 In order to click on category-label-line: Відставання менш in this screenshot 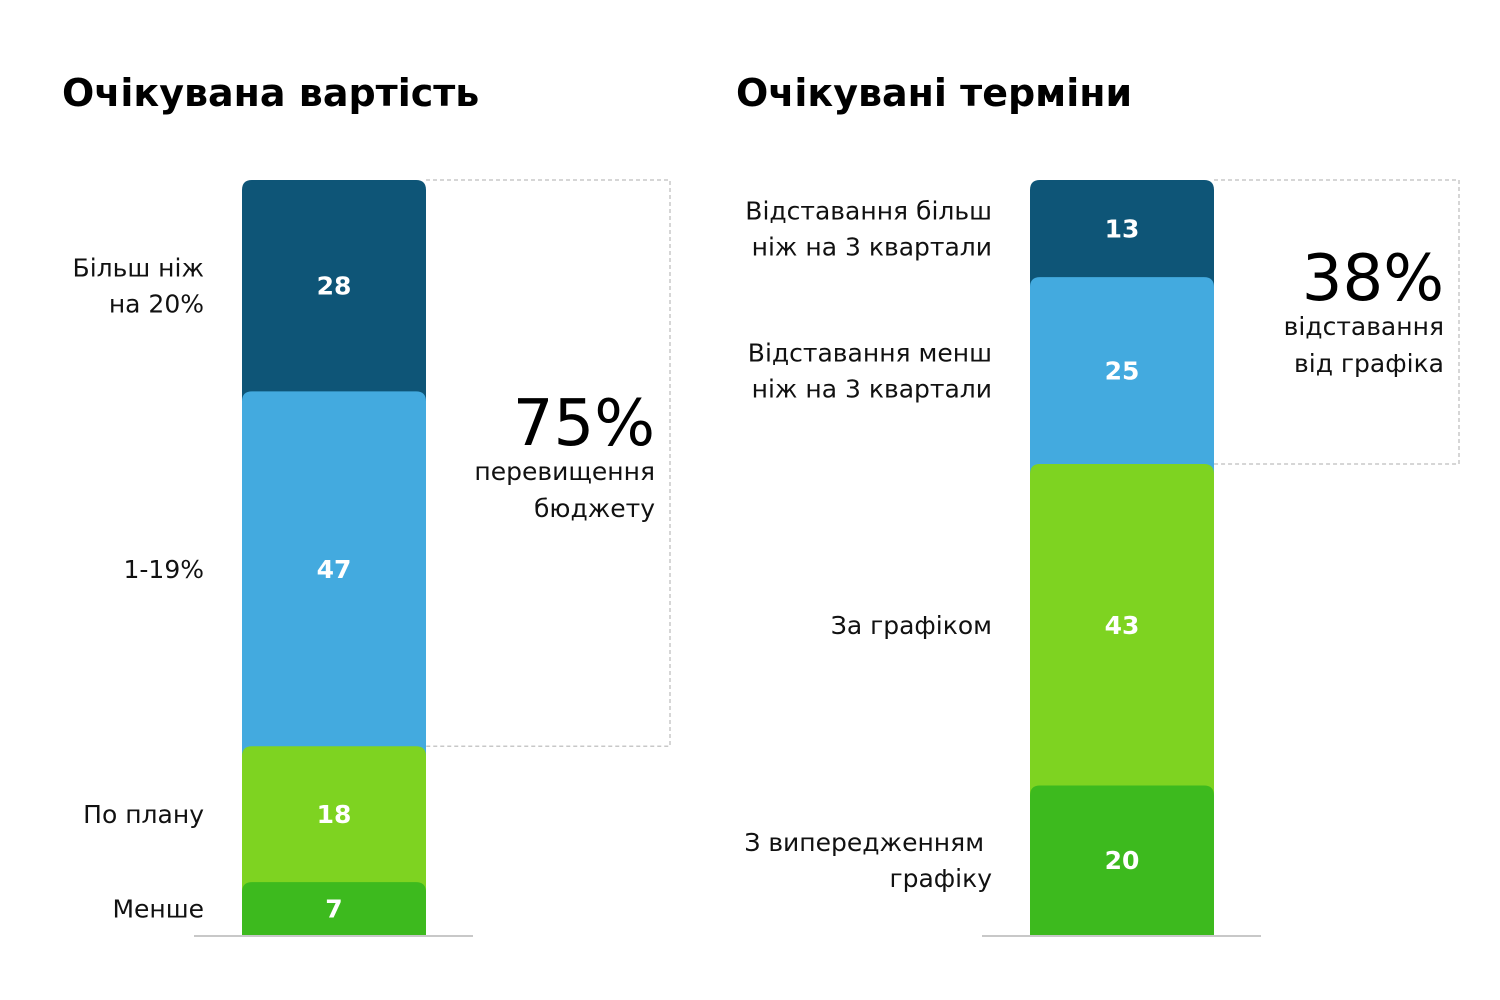, I will do `click(870, 353)`.